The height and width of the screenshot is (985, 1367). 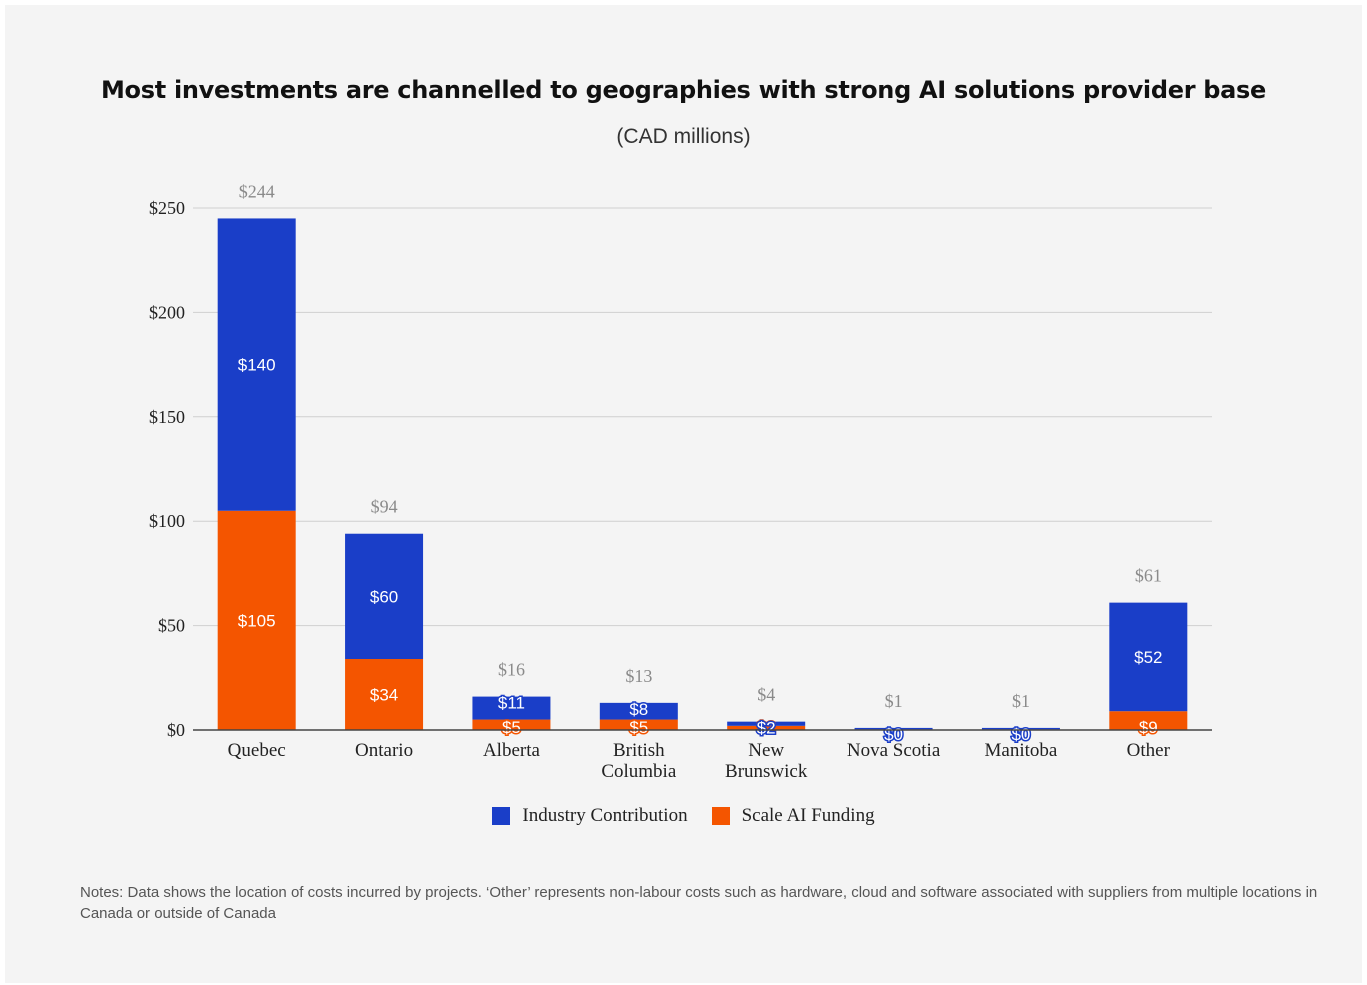 I want to click on x-category-label: Other, so click(x=1149, y=750).